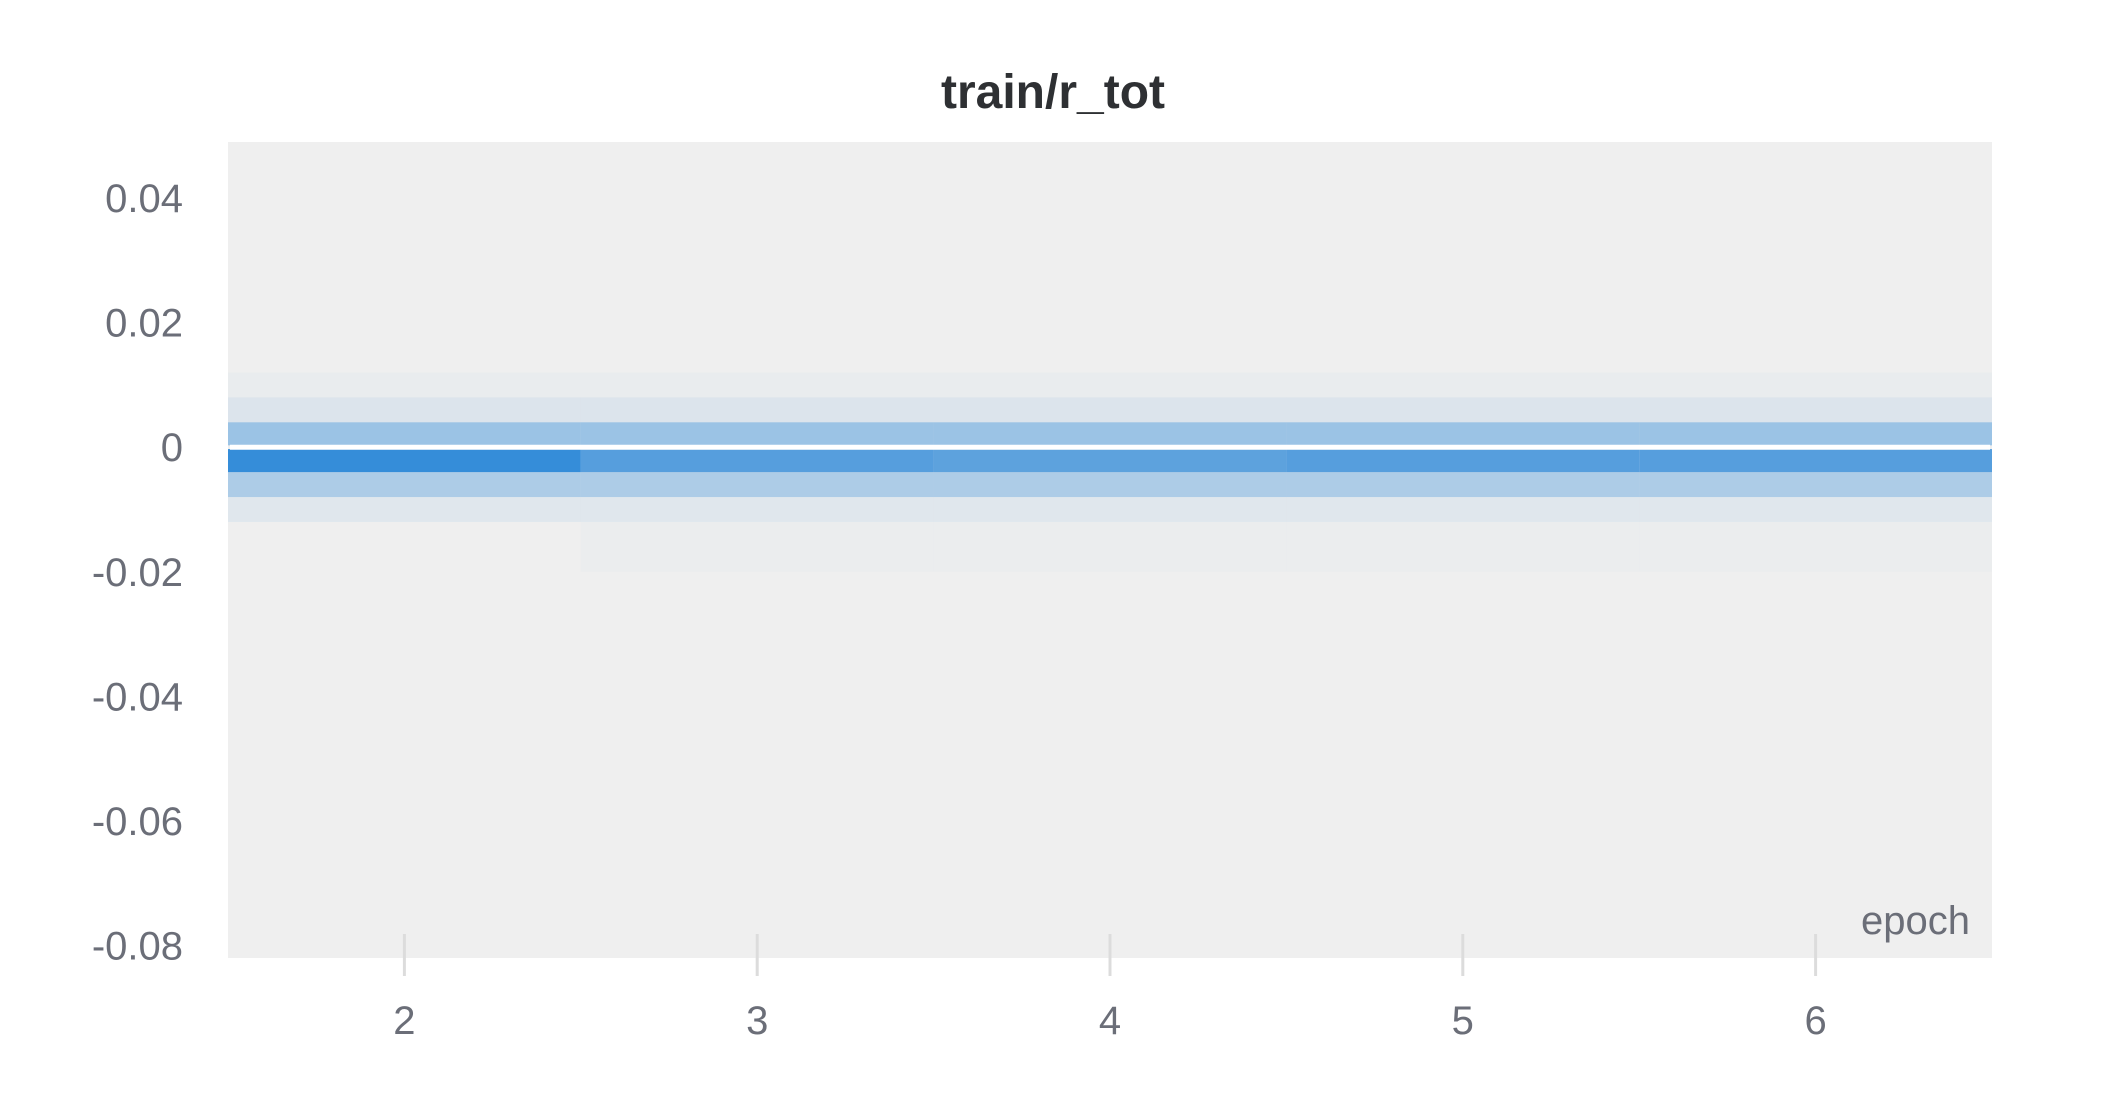 This screenshot has width=2106, height=1106. Describe the element at coordinates (172, 448) in the screenshot. I see `y-tick-label: 0` at that location.